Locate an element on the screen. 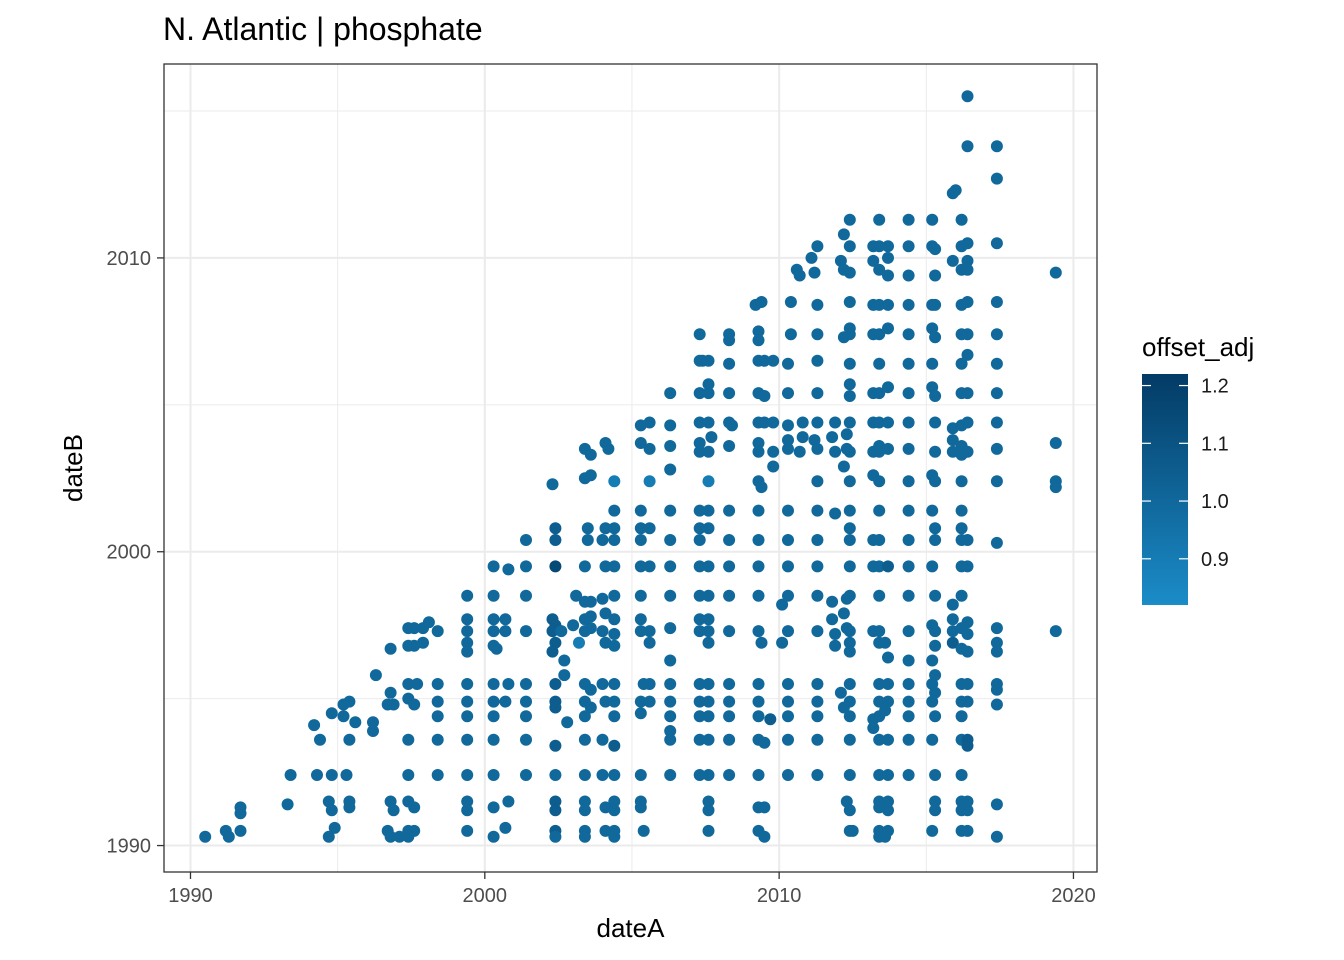  y-tick-label: 2010 is located at coordinates (129, 259).